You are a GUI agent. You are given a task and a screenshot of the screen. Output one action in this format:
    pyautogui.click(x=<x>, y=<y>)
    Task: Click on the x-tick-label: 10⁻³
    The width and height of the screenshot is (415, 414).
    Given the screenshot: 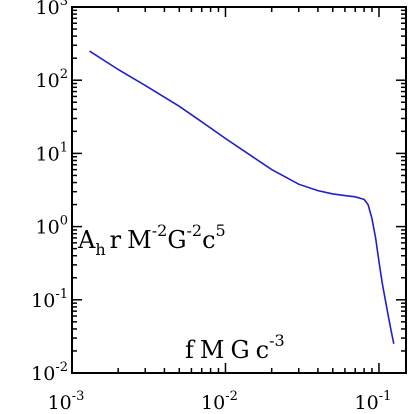 What is the action you would take?
    pyautogui.click(x=66, y=401)
    